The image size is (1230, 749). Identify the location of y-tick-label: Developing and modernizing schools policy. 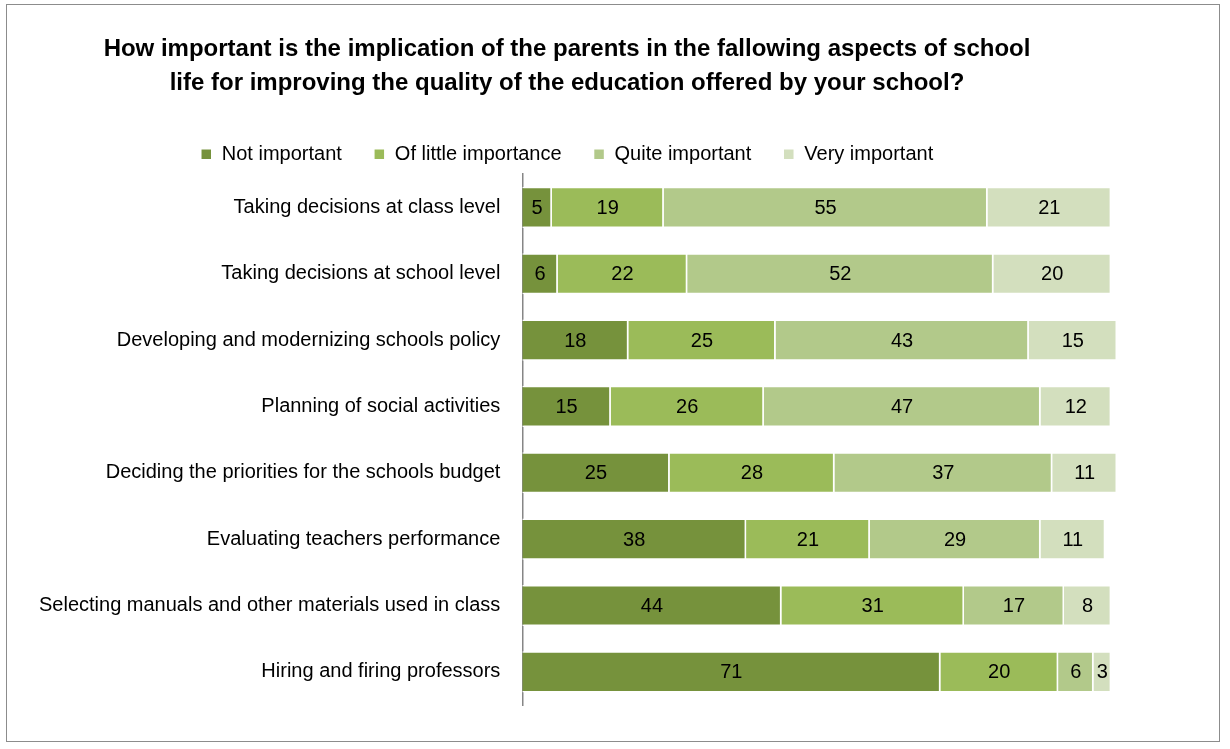
(308, 338).